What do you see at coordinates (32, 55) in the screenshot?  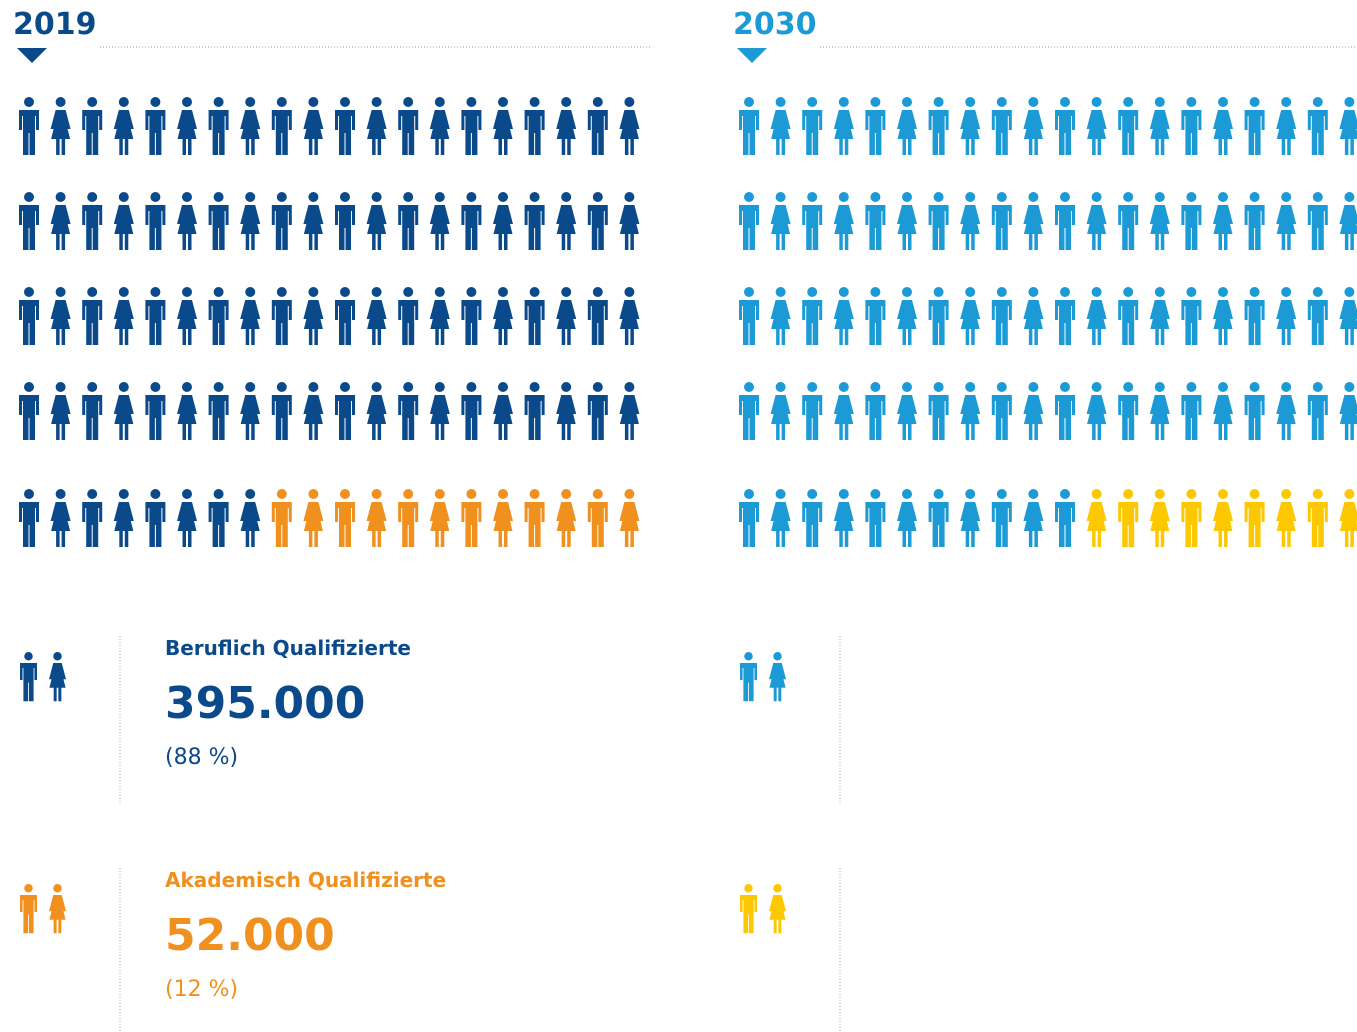 I see `marker-triangle` at bounding box center [32, 55].